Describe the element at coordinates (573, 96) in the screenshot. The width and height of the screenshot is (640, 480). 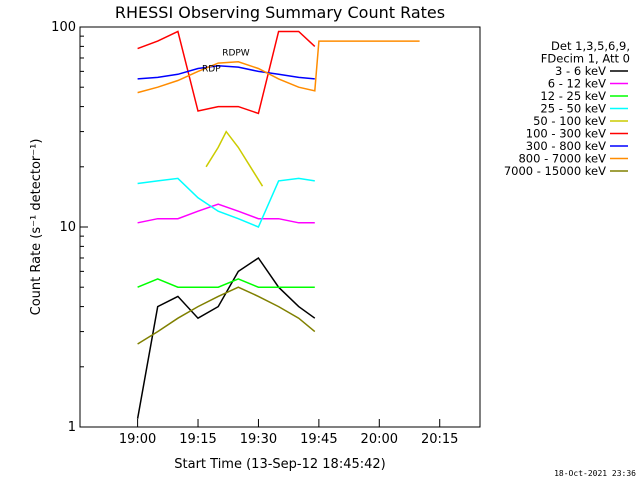
I see `legend-label-2: 12 - 25 keV` at that location.